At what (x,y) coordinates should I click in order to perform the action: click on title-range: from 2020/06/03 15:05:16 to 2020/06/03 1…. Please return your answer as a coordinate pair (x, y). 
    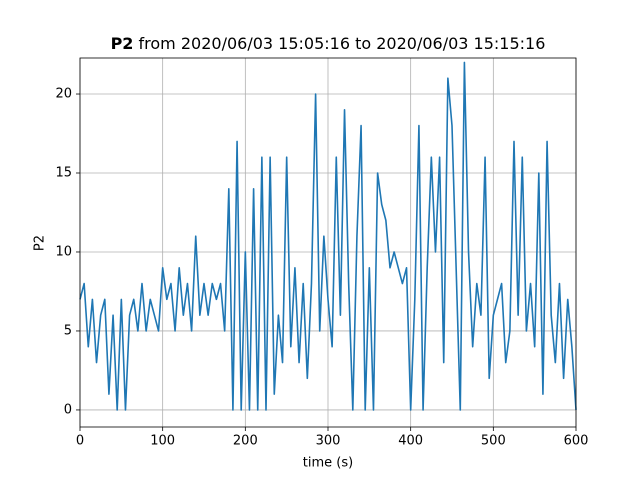
    Looking at the image, I should click on (342, 43).